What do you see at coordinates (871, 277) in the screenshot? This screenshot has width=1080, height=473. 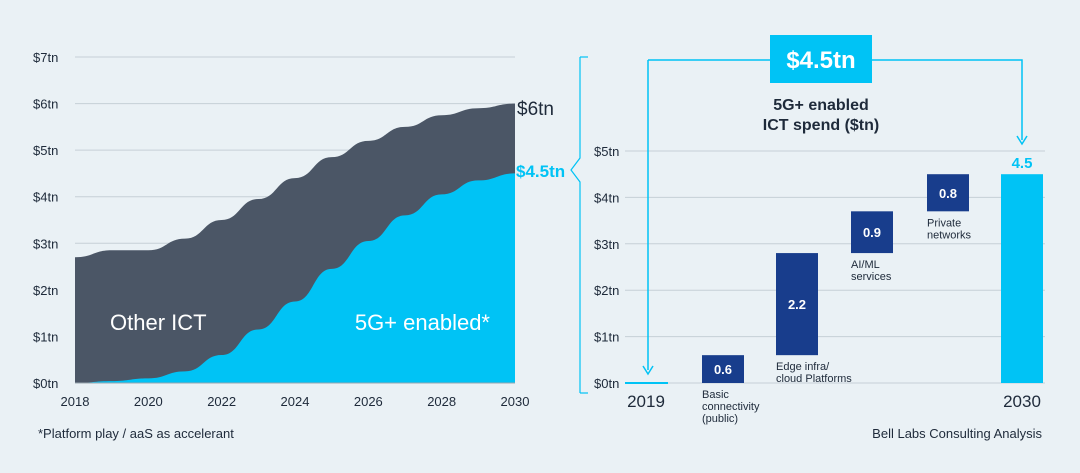 I see `waterfall-bar-label: services` at bounding box center [871, 277].